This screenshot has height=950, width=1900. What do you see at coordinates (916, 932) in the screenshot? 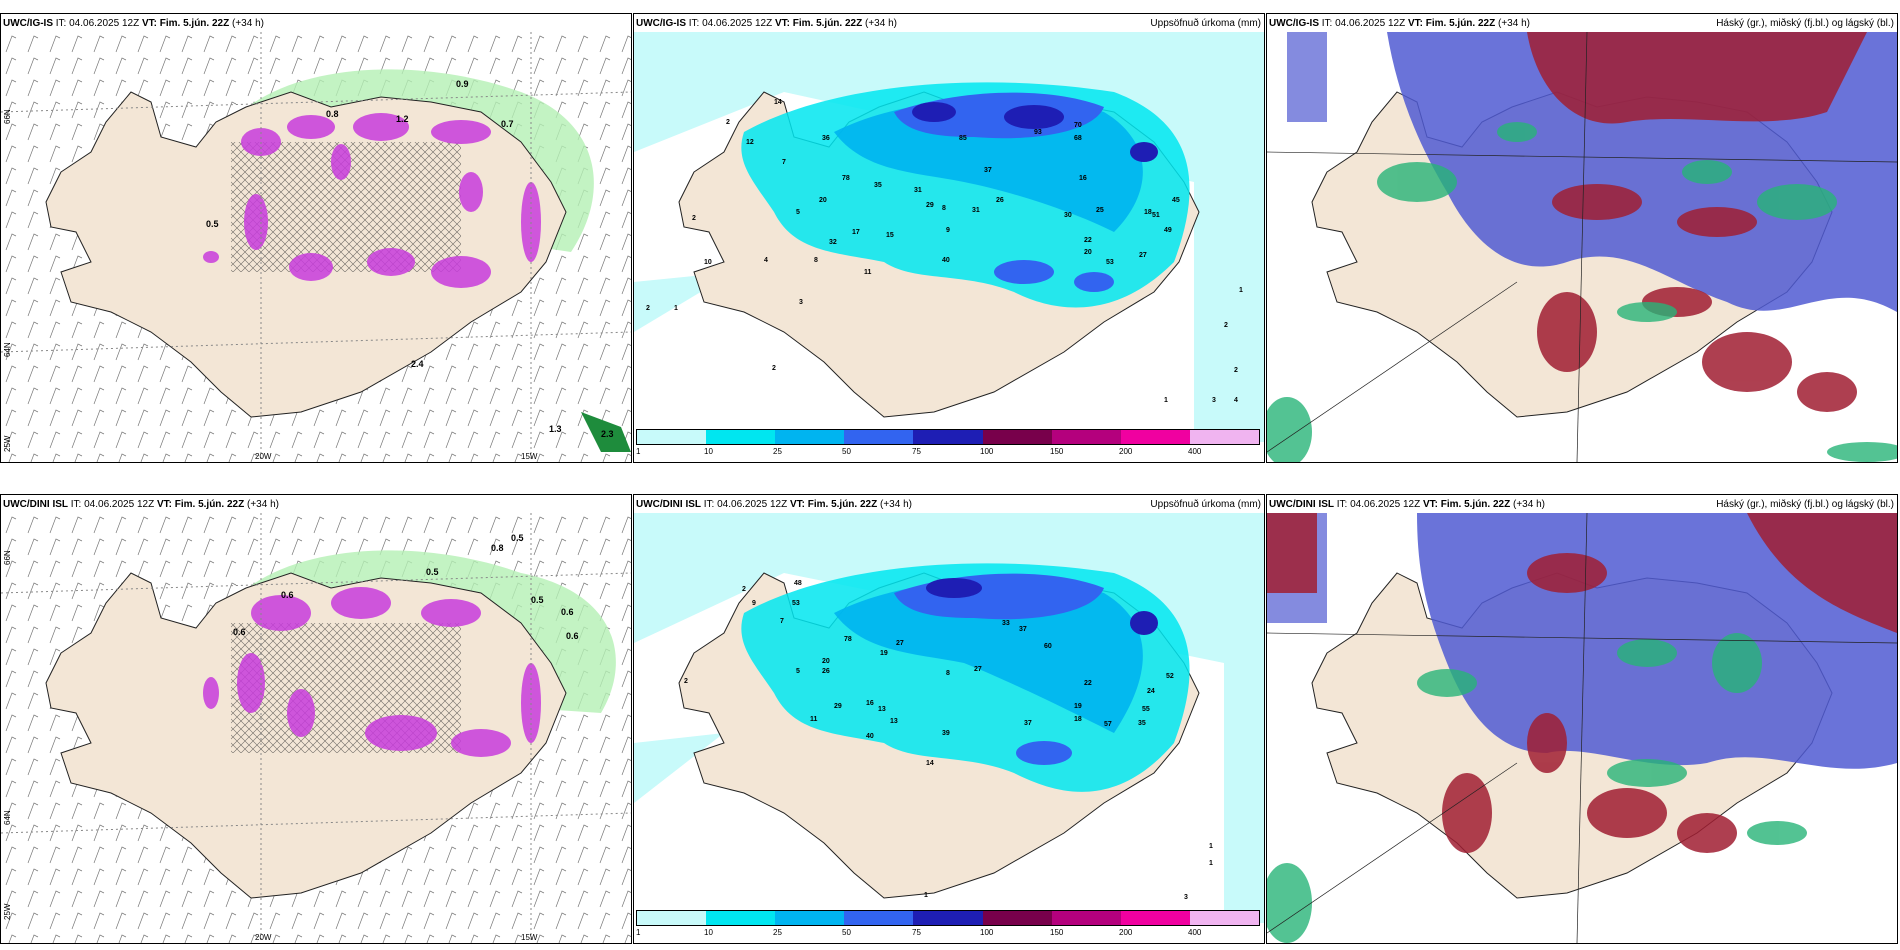
I see `colorbar-tick: 75` at bounding box center [916, 932].